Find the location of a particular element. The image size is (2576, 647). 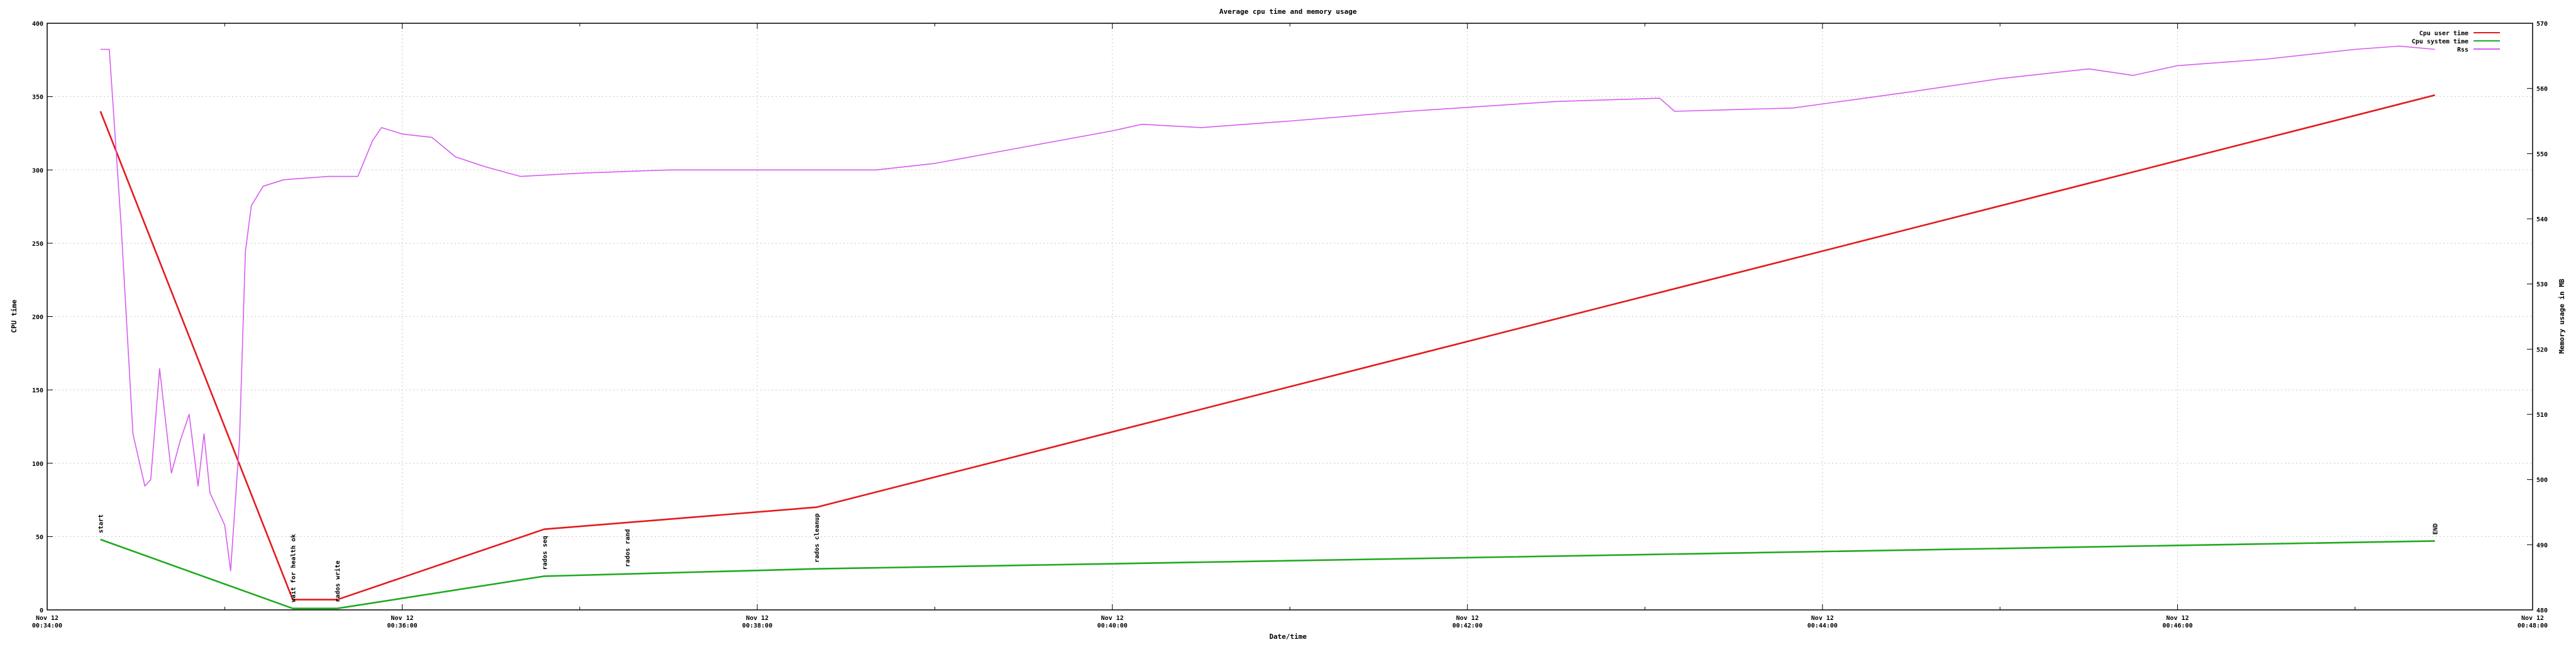

x-tick-label-time: 00:48:00 is located at coordinates (2533, 625).